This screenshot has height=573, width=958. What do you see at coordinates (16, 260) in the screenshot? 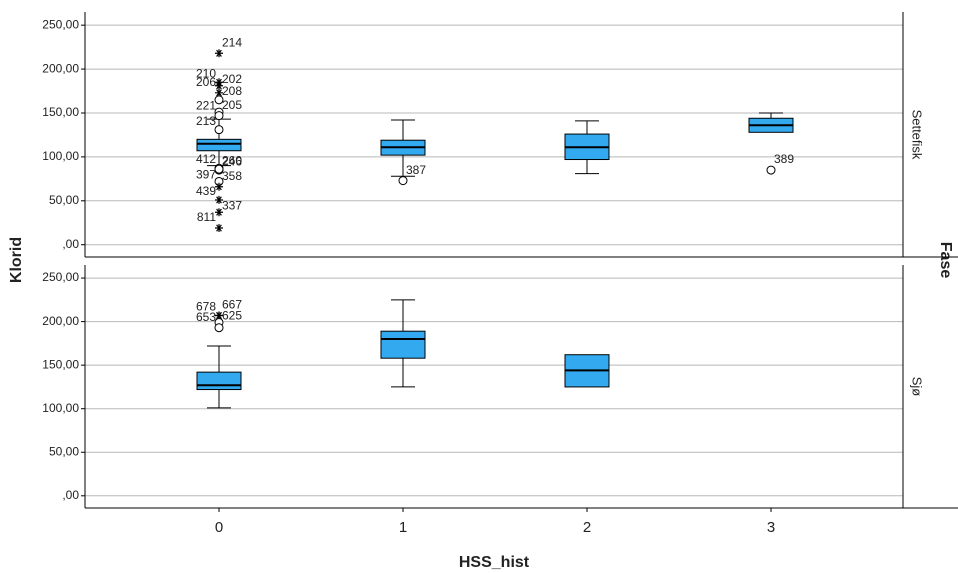
I see `y-axis-title: Klorid` at bounding box center [16, 260].